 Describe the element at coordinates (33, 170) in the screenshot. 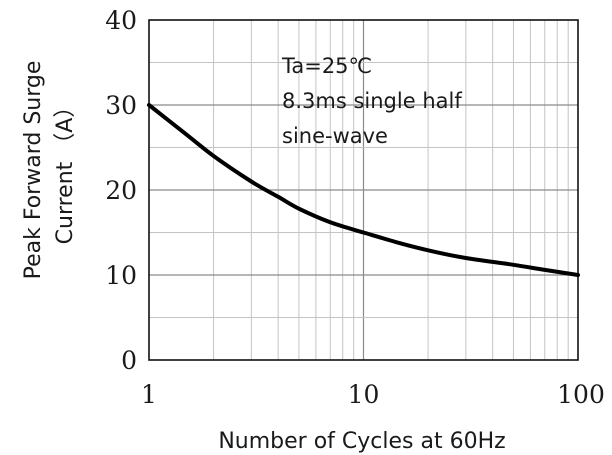

I see `y-axis-label-line1: Peak Forward Surge` at that location.